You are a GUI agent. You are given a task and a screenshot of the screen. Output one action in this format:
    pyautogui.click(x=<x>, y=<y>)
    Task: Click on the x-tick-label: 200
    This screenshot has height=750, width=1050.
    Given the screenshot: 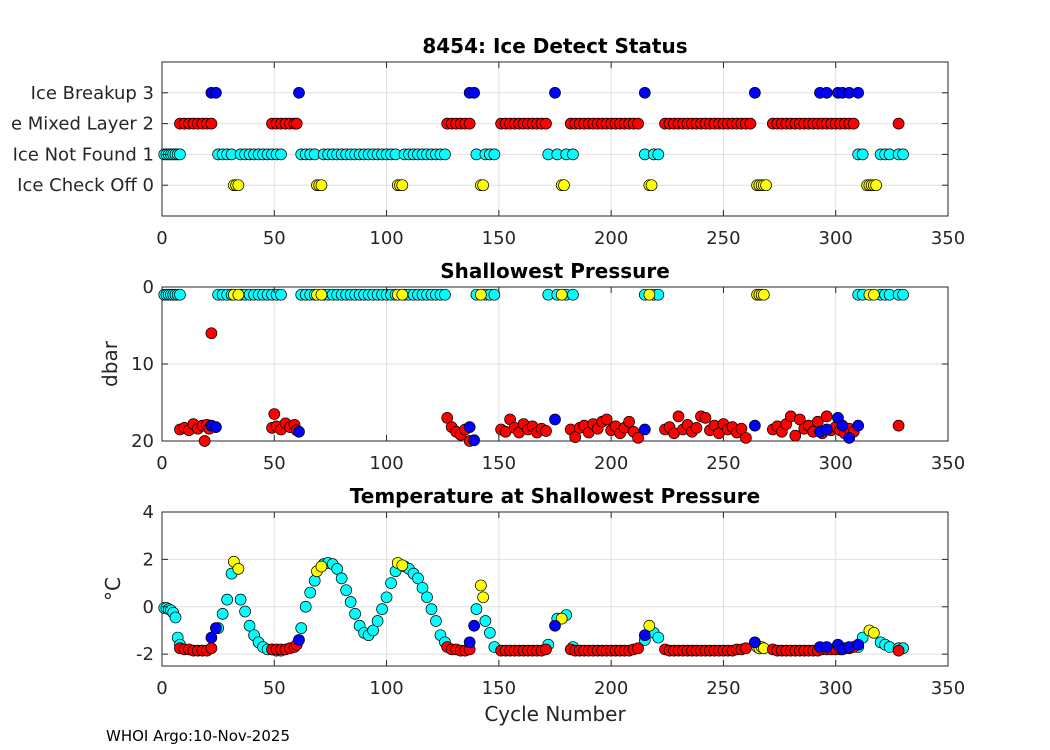 What is the action you would take?
    pyautogui.click(x=611, y=688)
    